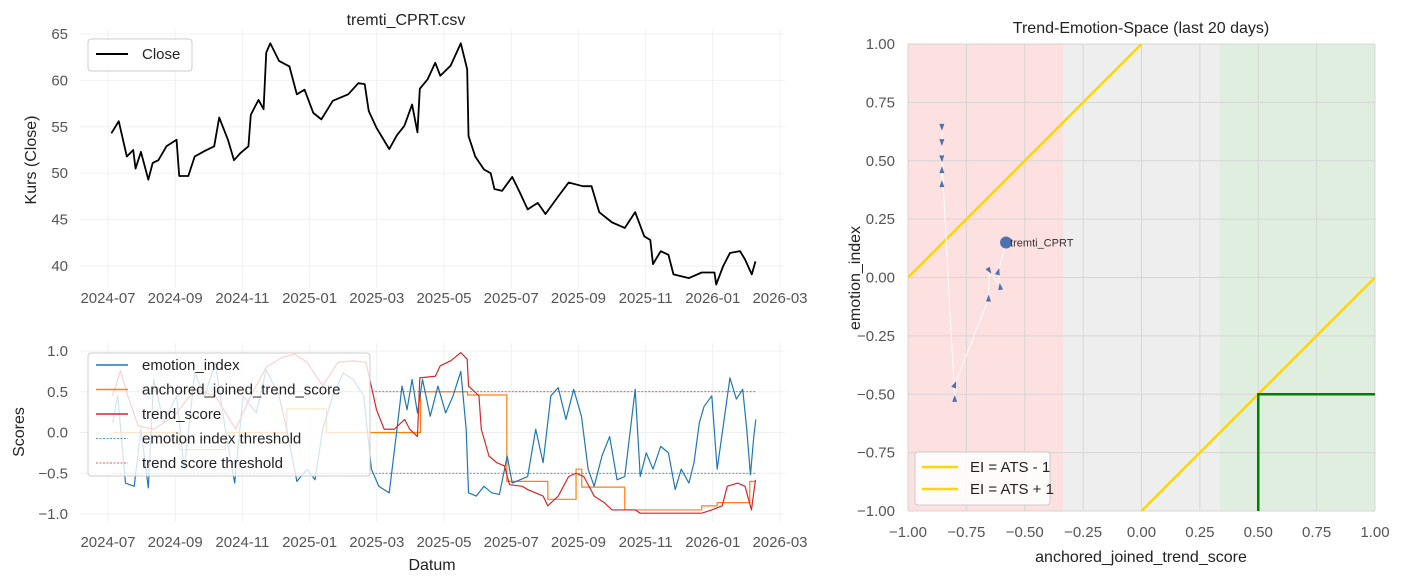  Describe the element at coordinates (59, 220) in the screenshot. I see `y-tick-label: 45` at that location.